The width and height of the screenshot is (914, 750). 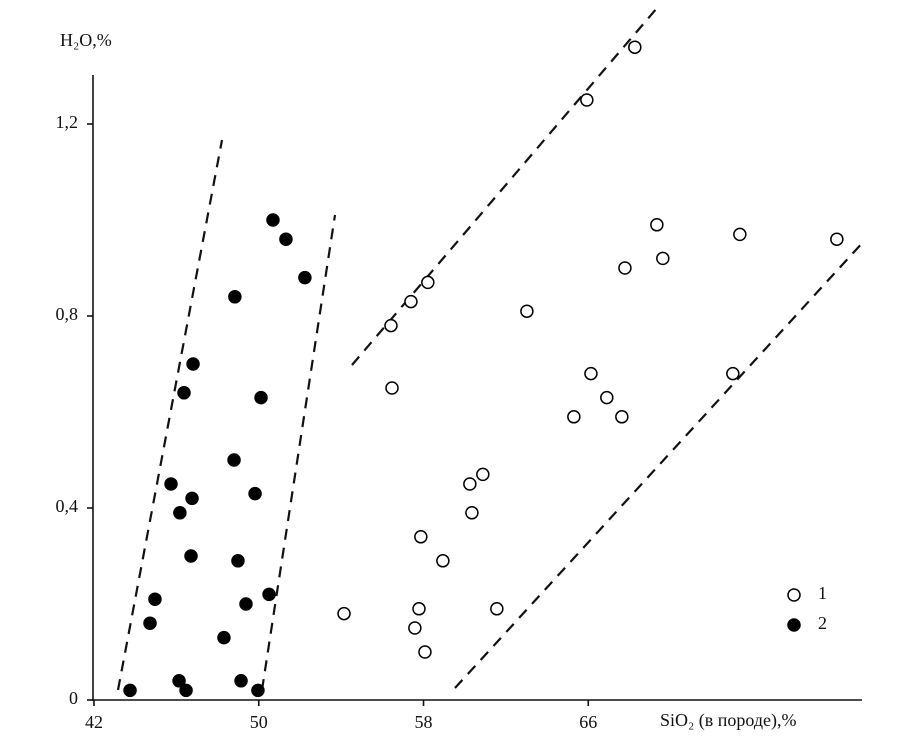 I want to click on y-tick-label: 0,8, so click(x=67, y=314).